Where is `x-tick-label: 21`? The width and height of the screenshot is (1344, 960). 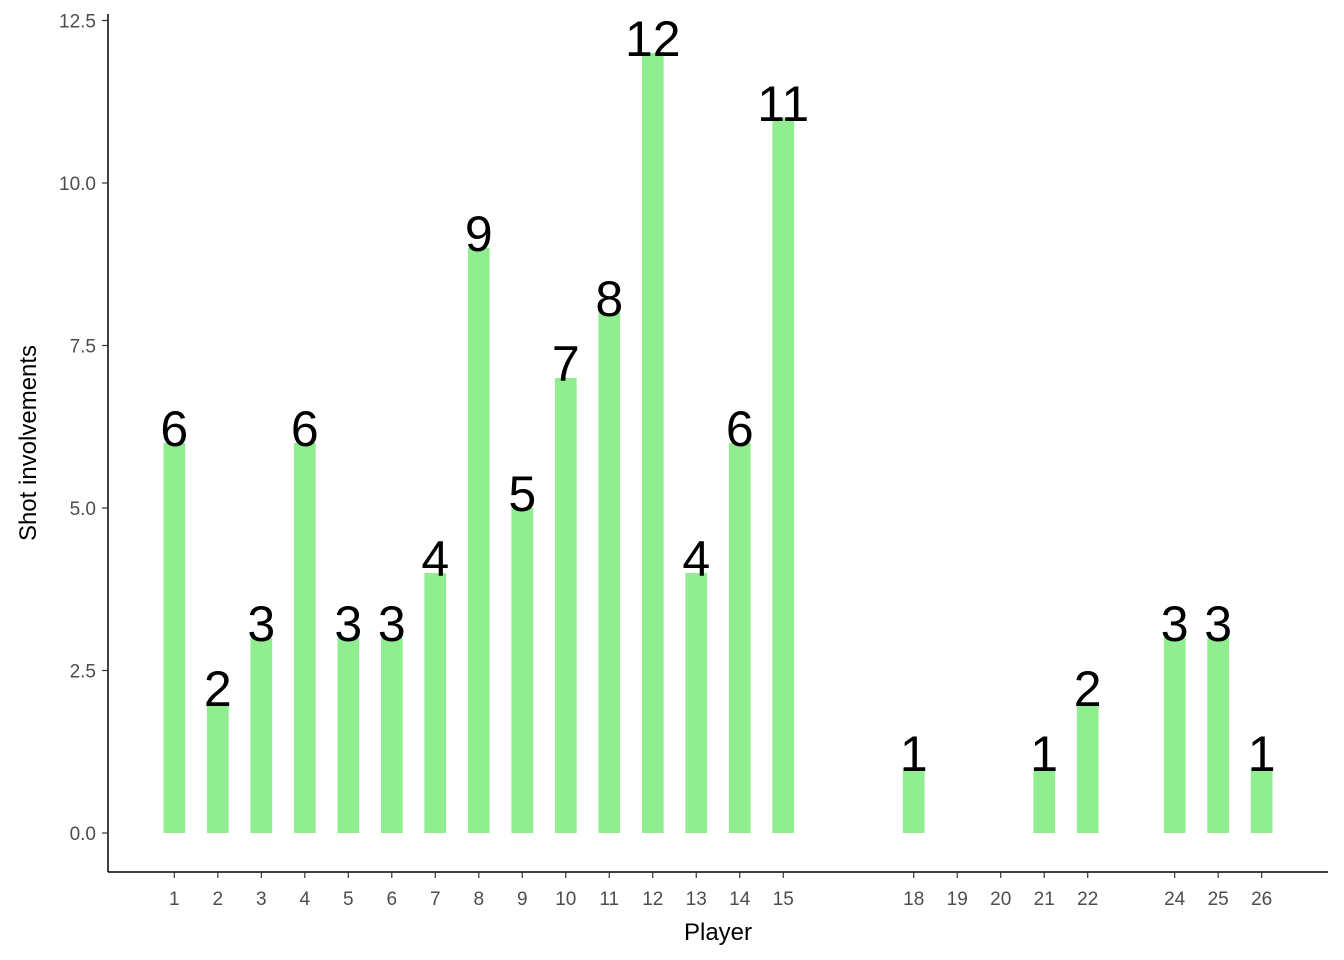
x-tick-label: 21 is located at coordinates (1044, 899).